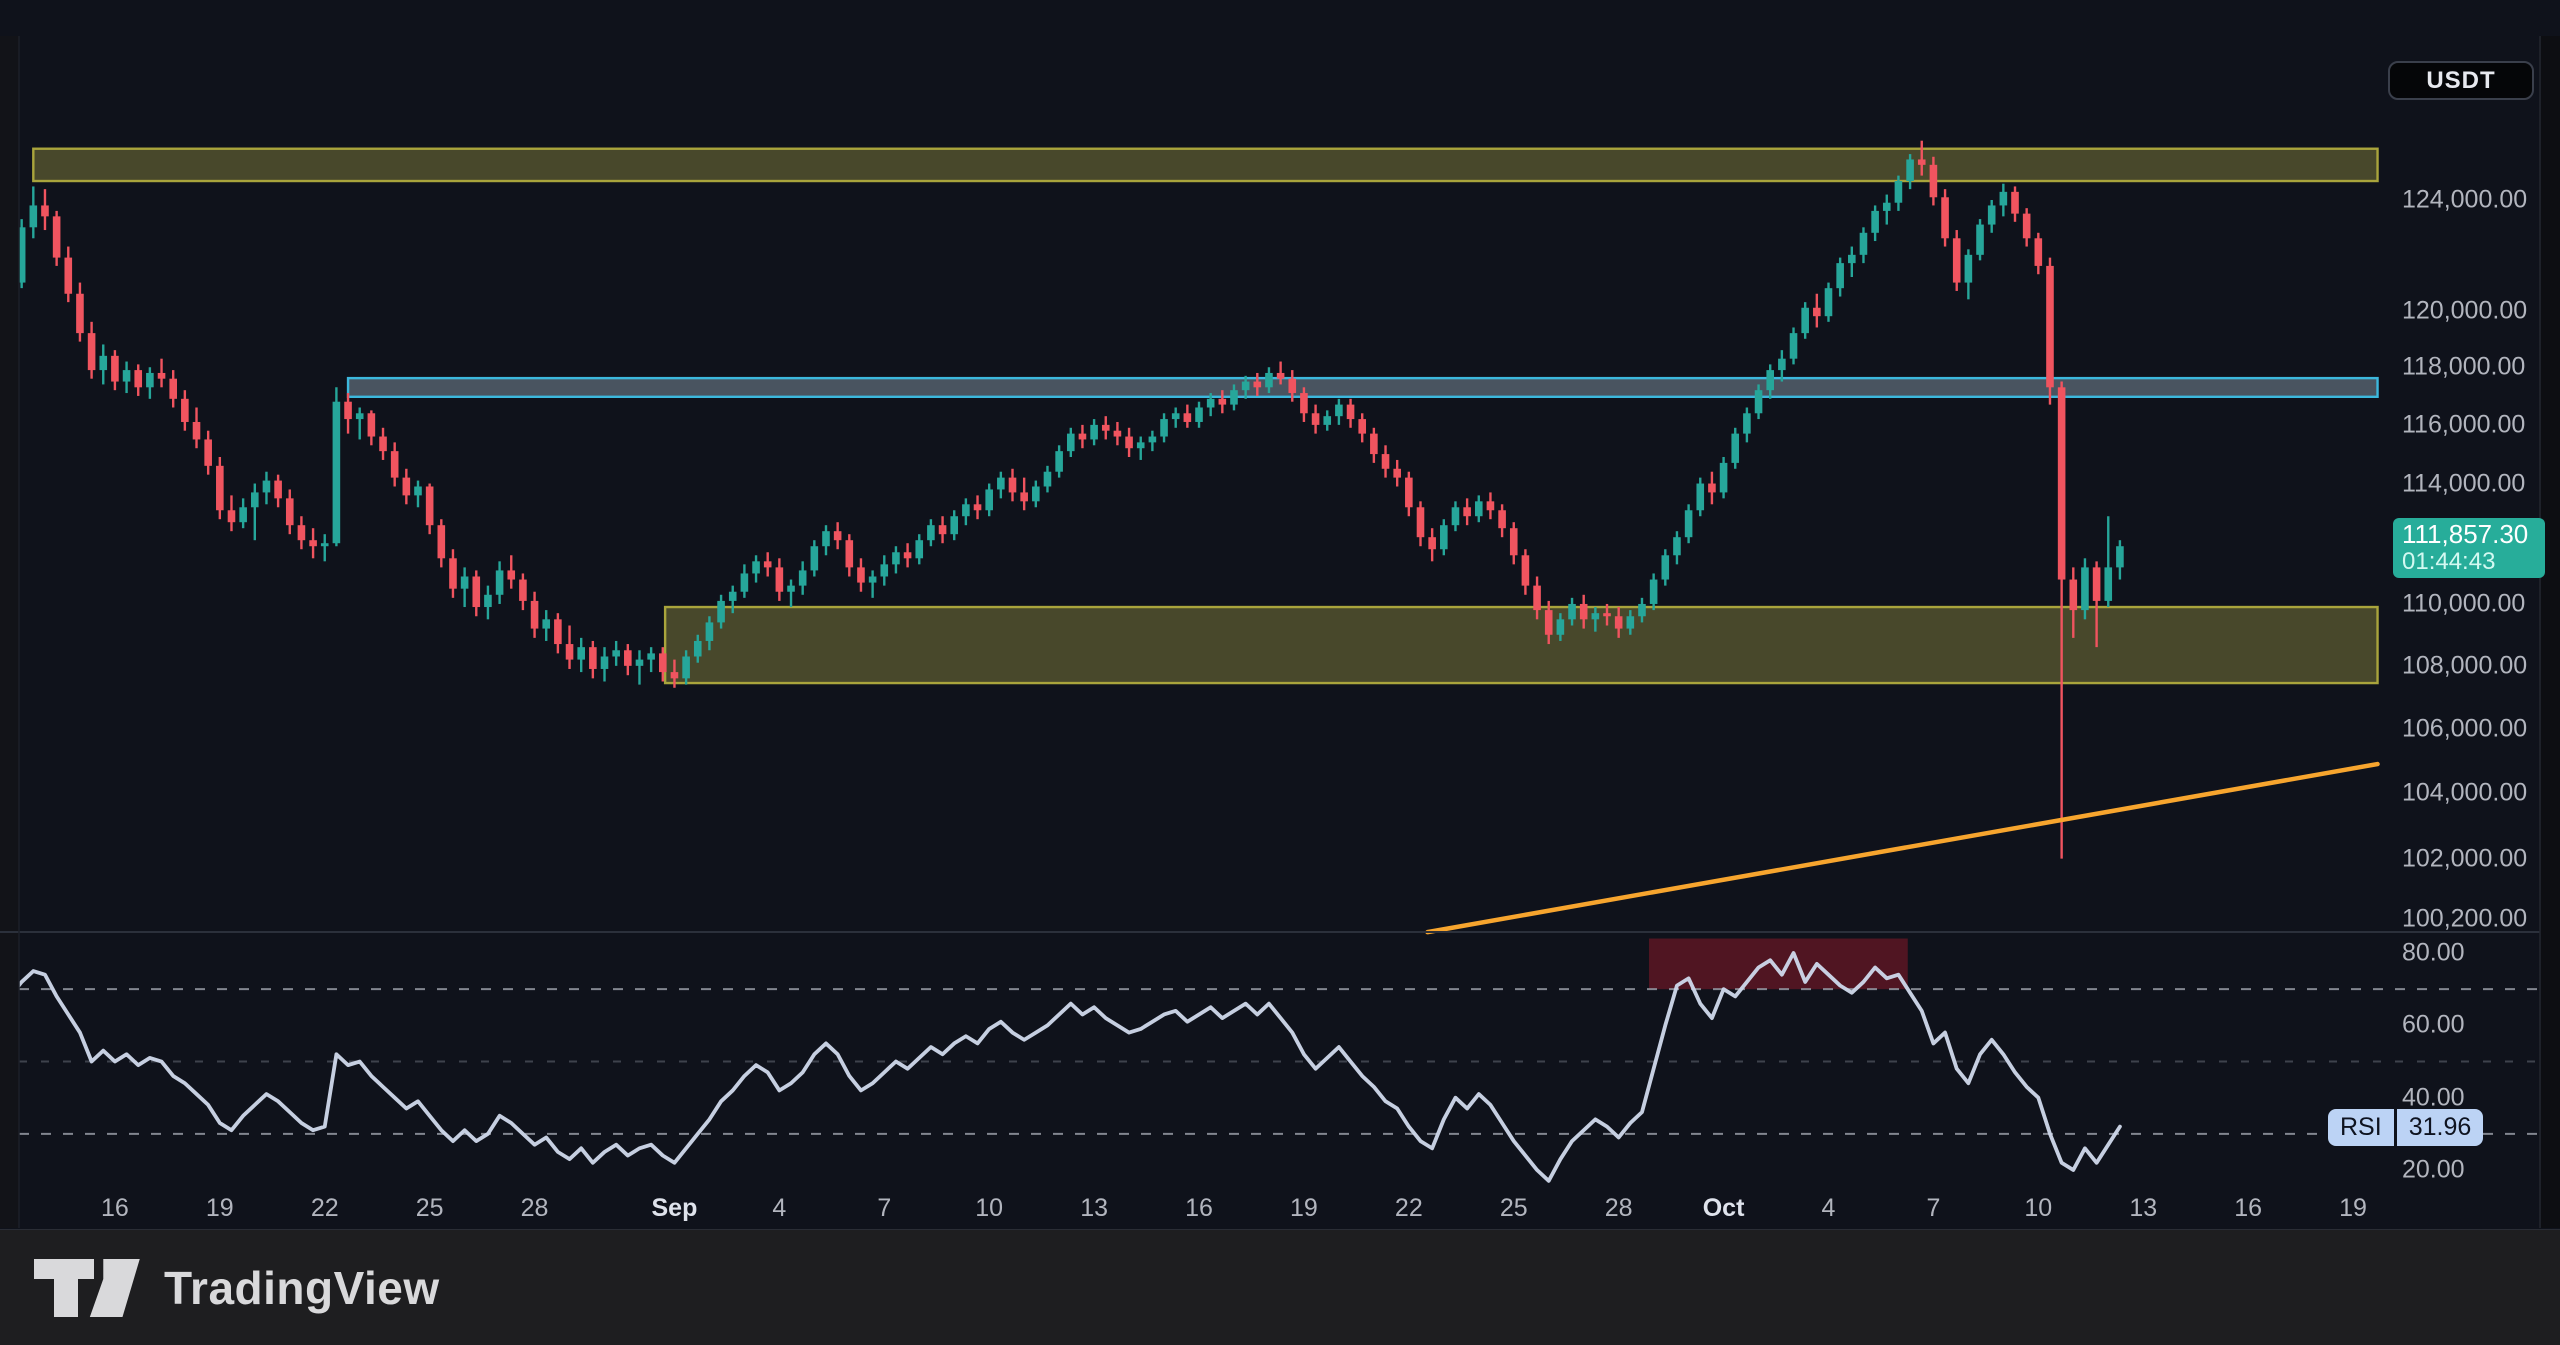 This screenshot has height=1345, width=2560. What do you see at coordinates (1065, 1067) in the screenshot?
I see `rsi-line` at bounding box center [1065, 1067].